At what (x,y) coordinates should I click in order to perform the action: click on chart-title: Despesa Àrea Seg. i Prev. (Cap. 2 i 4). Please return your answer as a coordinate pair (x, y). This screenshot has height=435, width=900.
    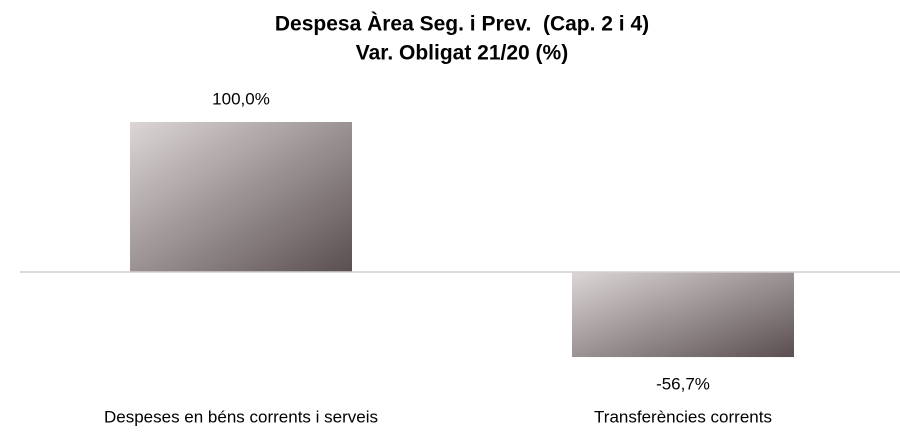
    Looking at the image, I should click on (462, 24).